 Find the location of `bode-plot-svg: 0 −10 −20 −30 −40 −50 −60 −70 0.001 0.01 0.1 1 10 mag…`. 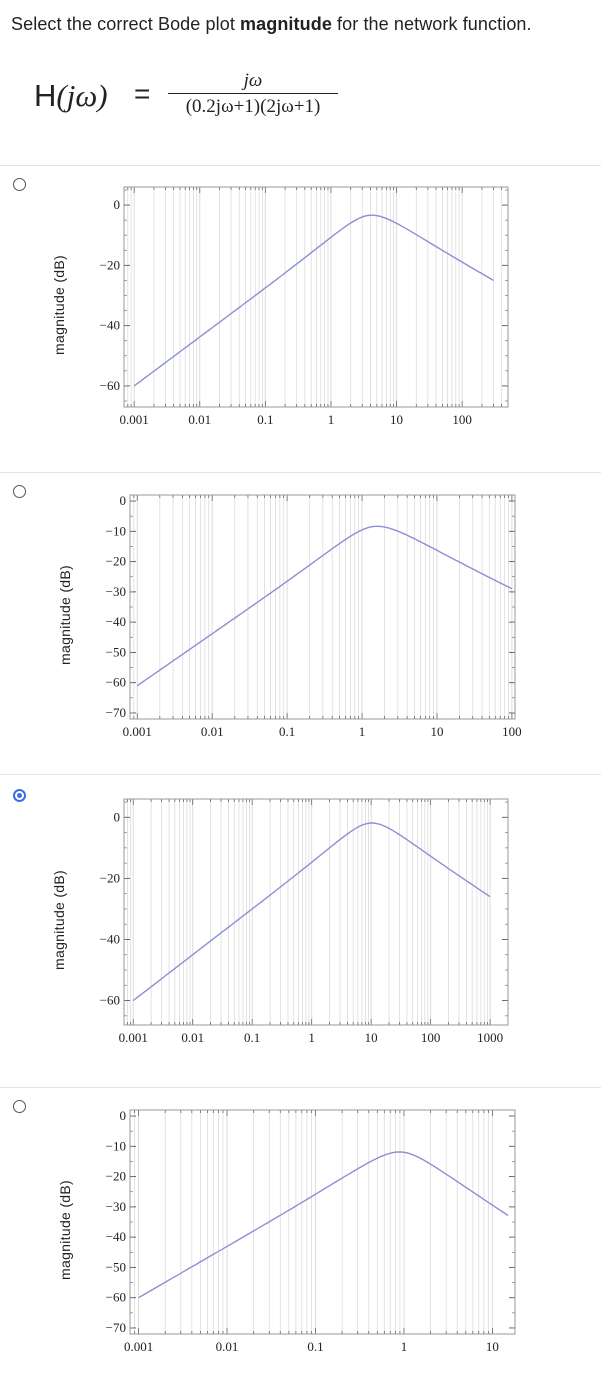

bode-plot-svg: 0 −10 −20 −30 −40 −50 −60 −70 0.001 0.01 0.1 1 10 mag… is located at coordinates (286, 1231).